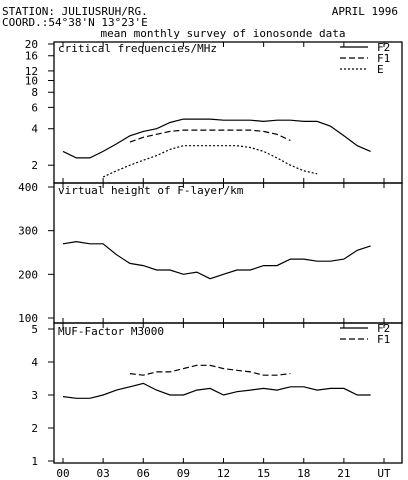  Describe the element at coordinates (34, 461) in the screenshot. I see `y-tick-label: 1` at that location.